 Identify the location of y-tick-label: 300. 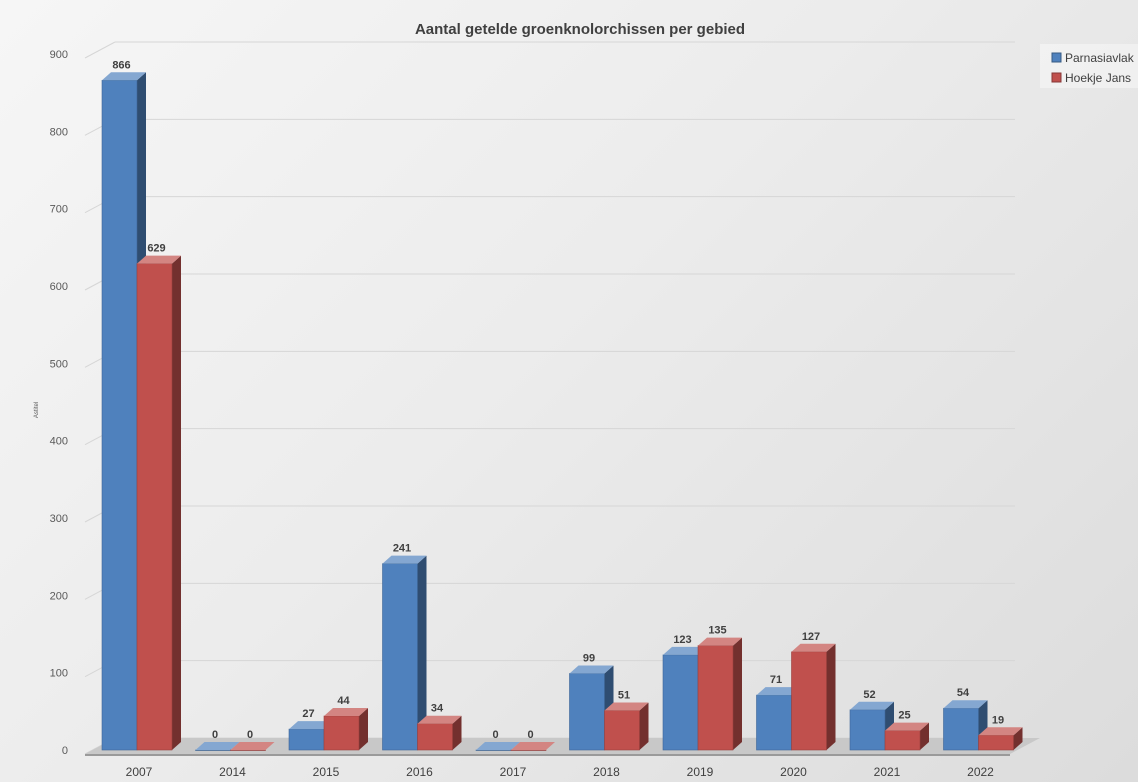
(59, 519).